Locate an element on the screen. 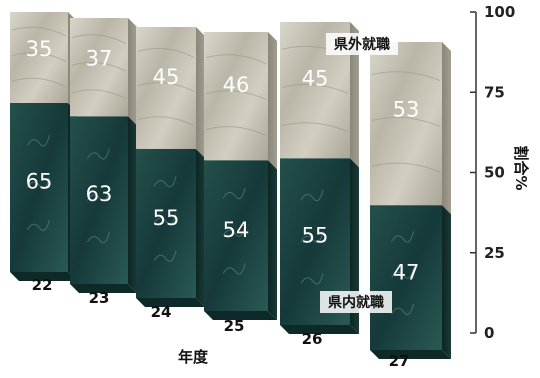 The image size is (540, 378). y-axis-title: 割合% is located at coordinates (521, 167).